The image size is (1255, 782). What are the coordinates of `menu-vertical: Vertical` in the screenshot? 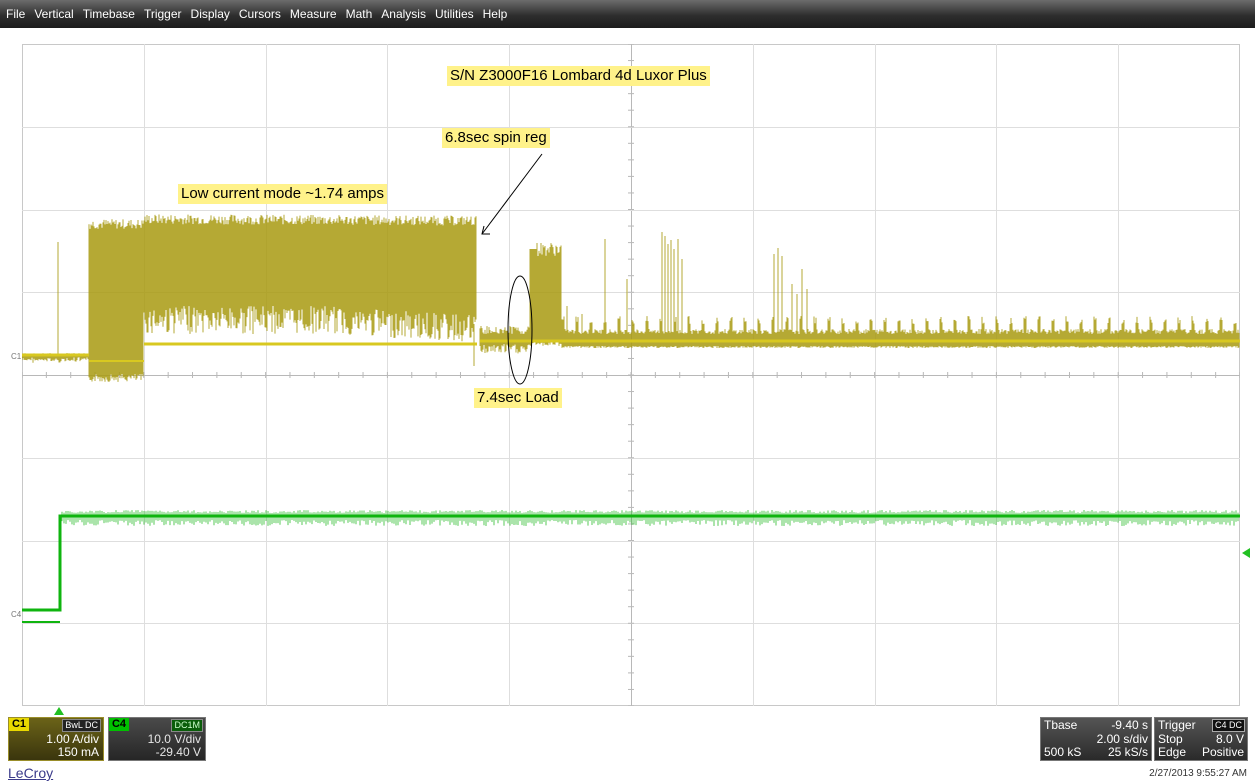 It's located at (54, 14).